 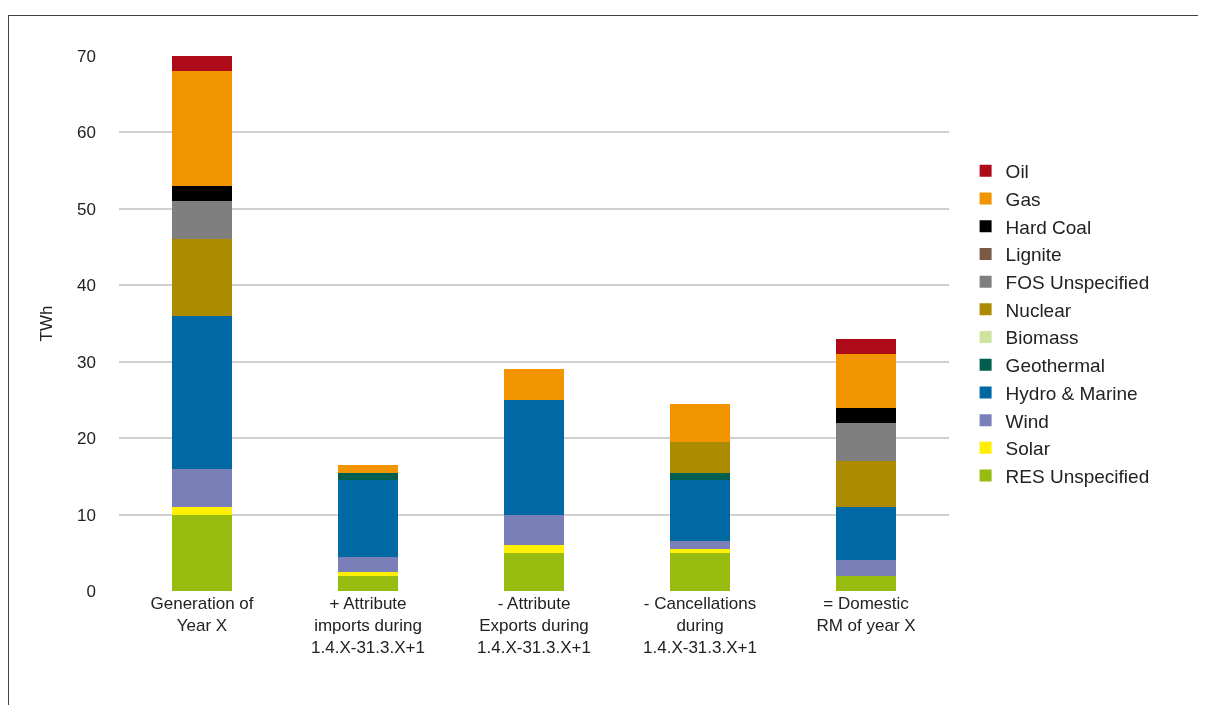 What do you see at coordinates (368, 626) in the screenshot?
I see `x-tick-label: + Attribute imports during 1.4.X-31.3.X+1` at bounding box center [368, 626].